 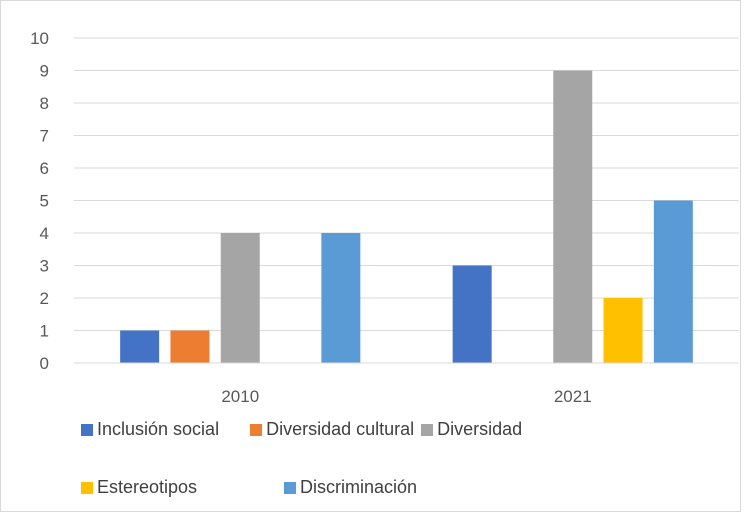 I want to click on y-tick-label: 2, so click(x=44, y=298).